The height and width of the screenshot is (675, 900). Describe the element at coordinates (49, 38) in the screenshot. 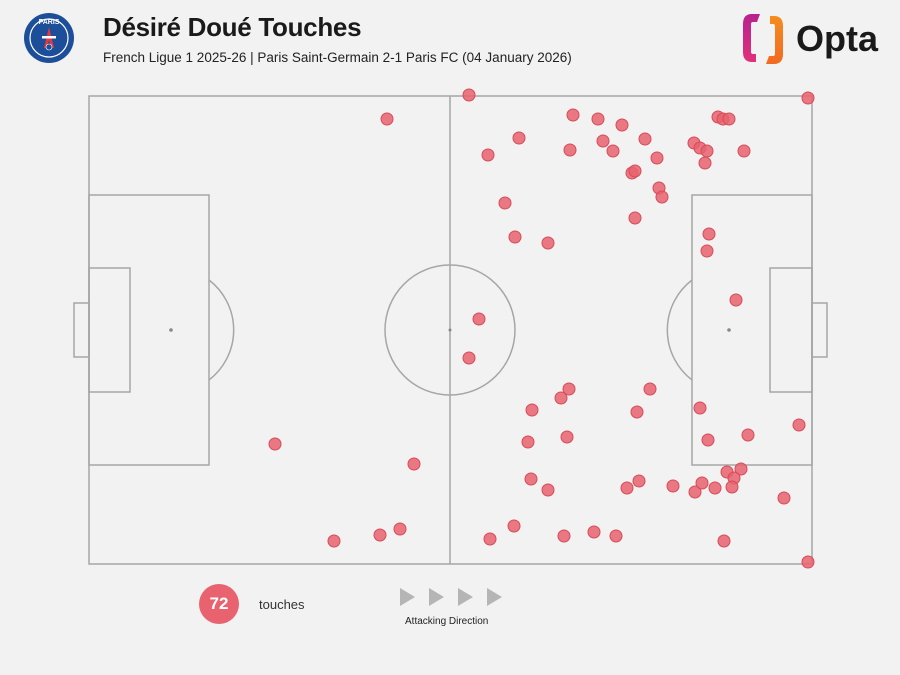

I see `psg-crest-icon: PARIS` at that location.